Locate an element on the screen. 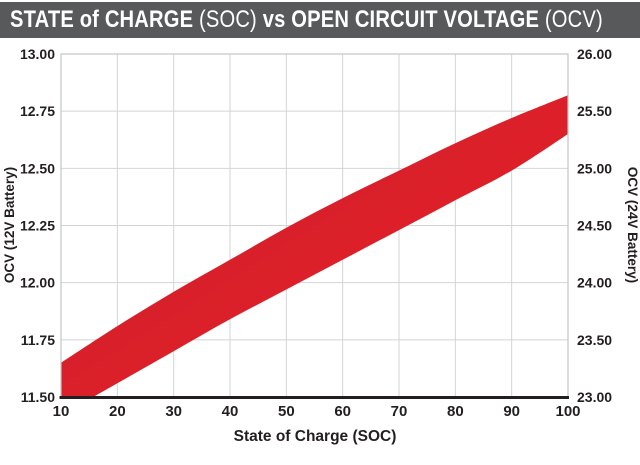 The height and width of the screenshot is (465, 640). y-axis-label-right: OCV (24V Battery) is located at coordinates (632, 225).